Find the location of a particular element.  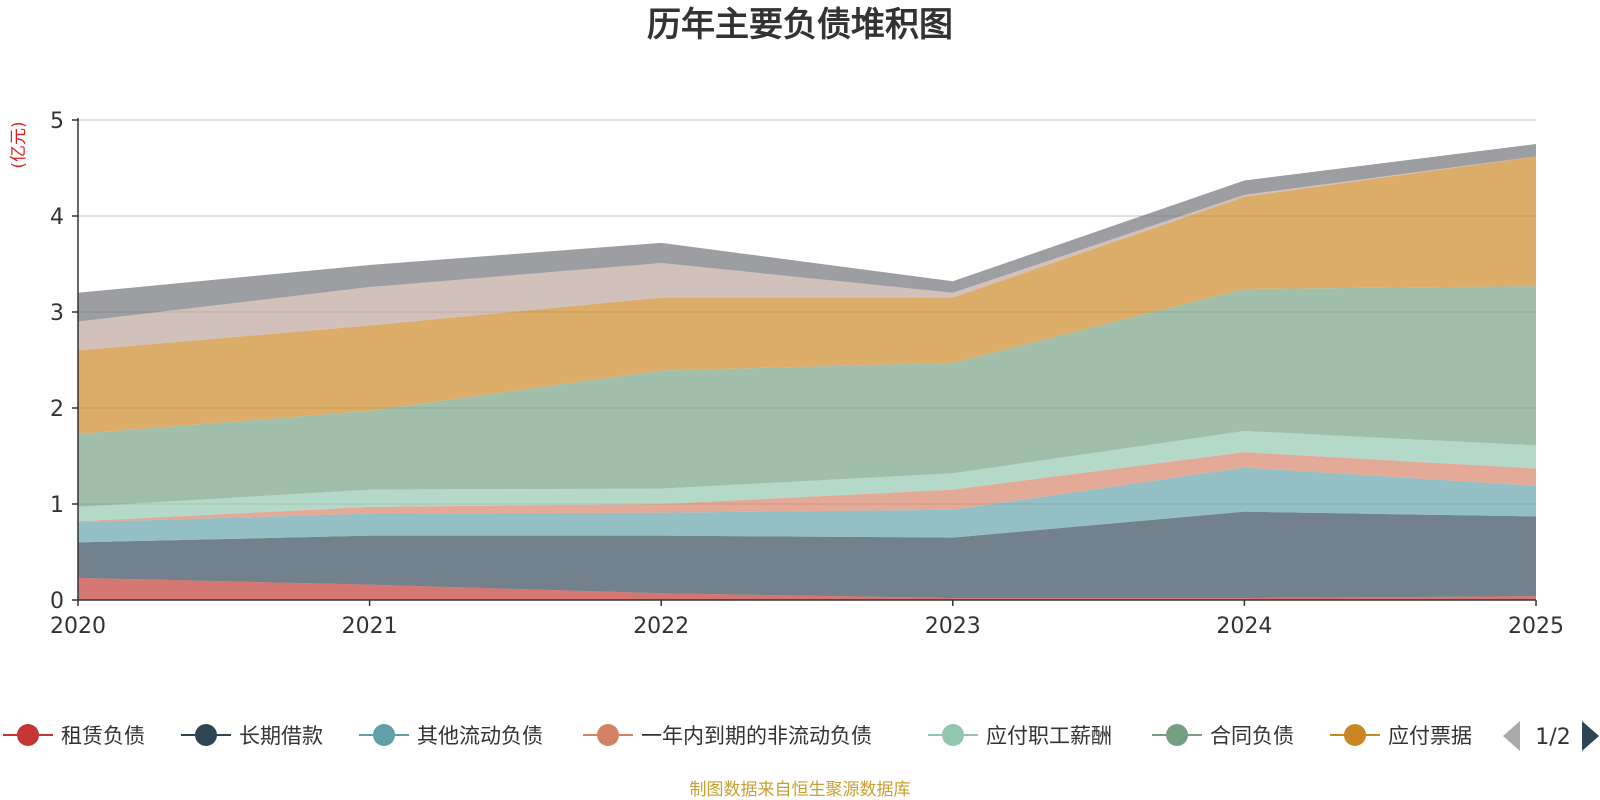

y-tick-label: 0 is located at coordinates (57, 601).